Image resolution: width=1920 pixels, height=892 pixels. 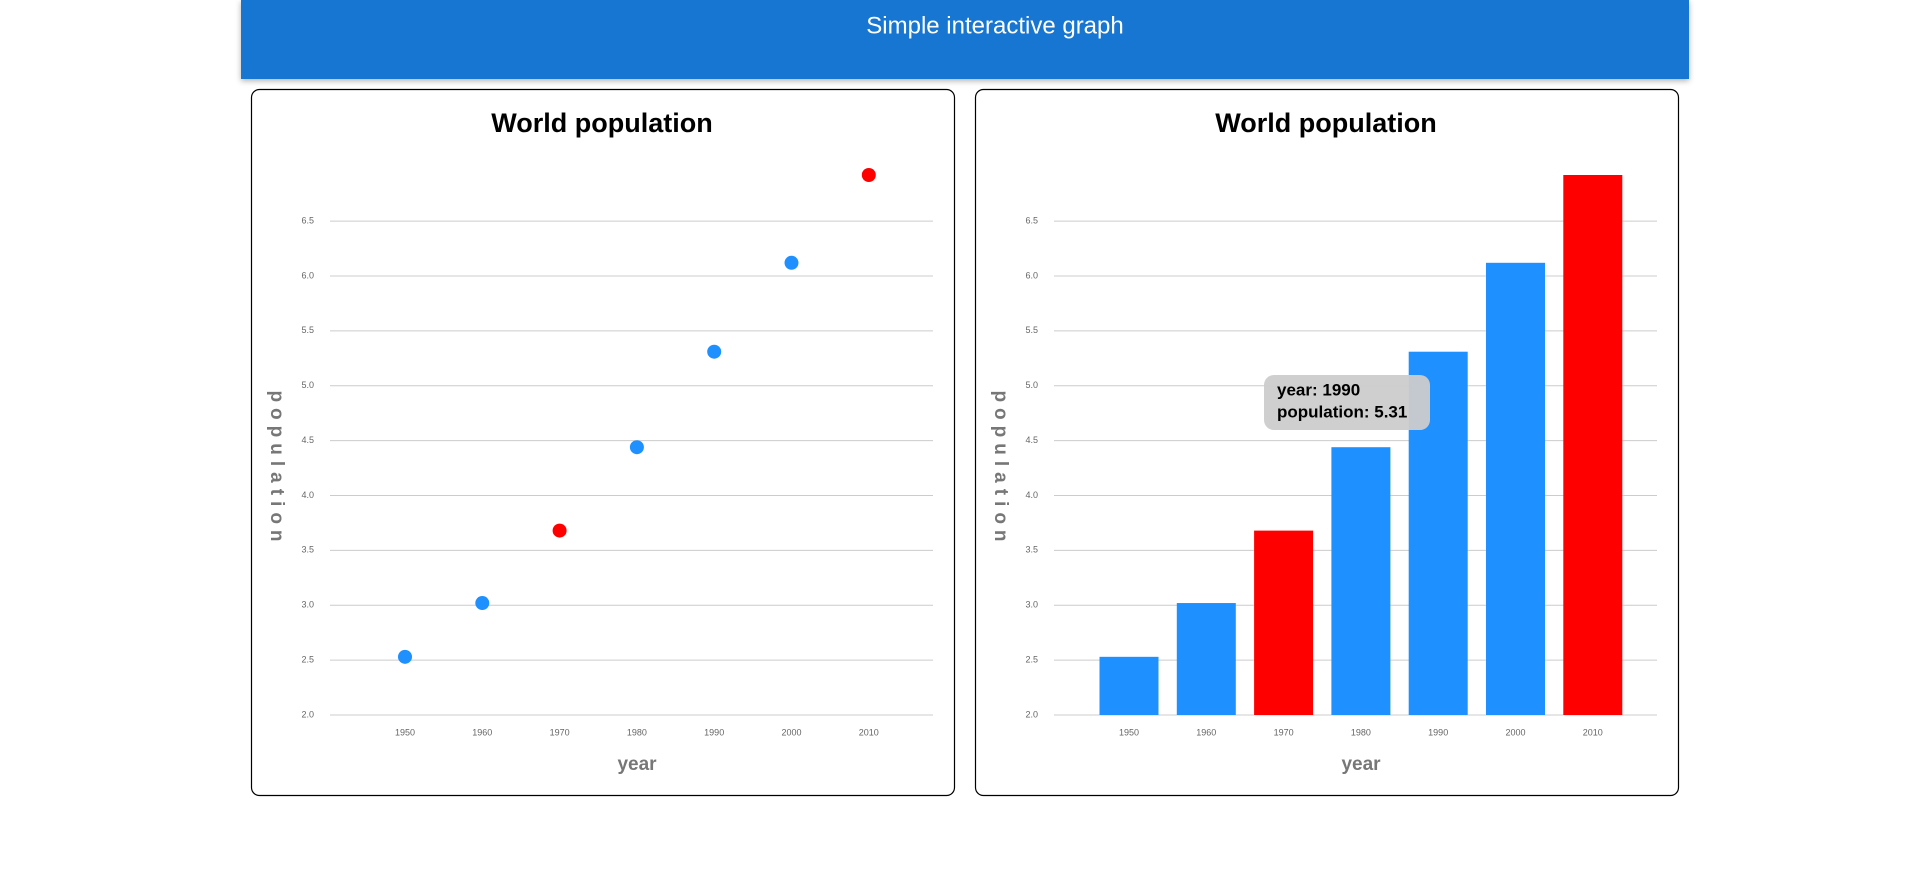 I want to click on tooltip-year: year: 1990, so click(x=1318, y=389).